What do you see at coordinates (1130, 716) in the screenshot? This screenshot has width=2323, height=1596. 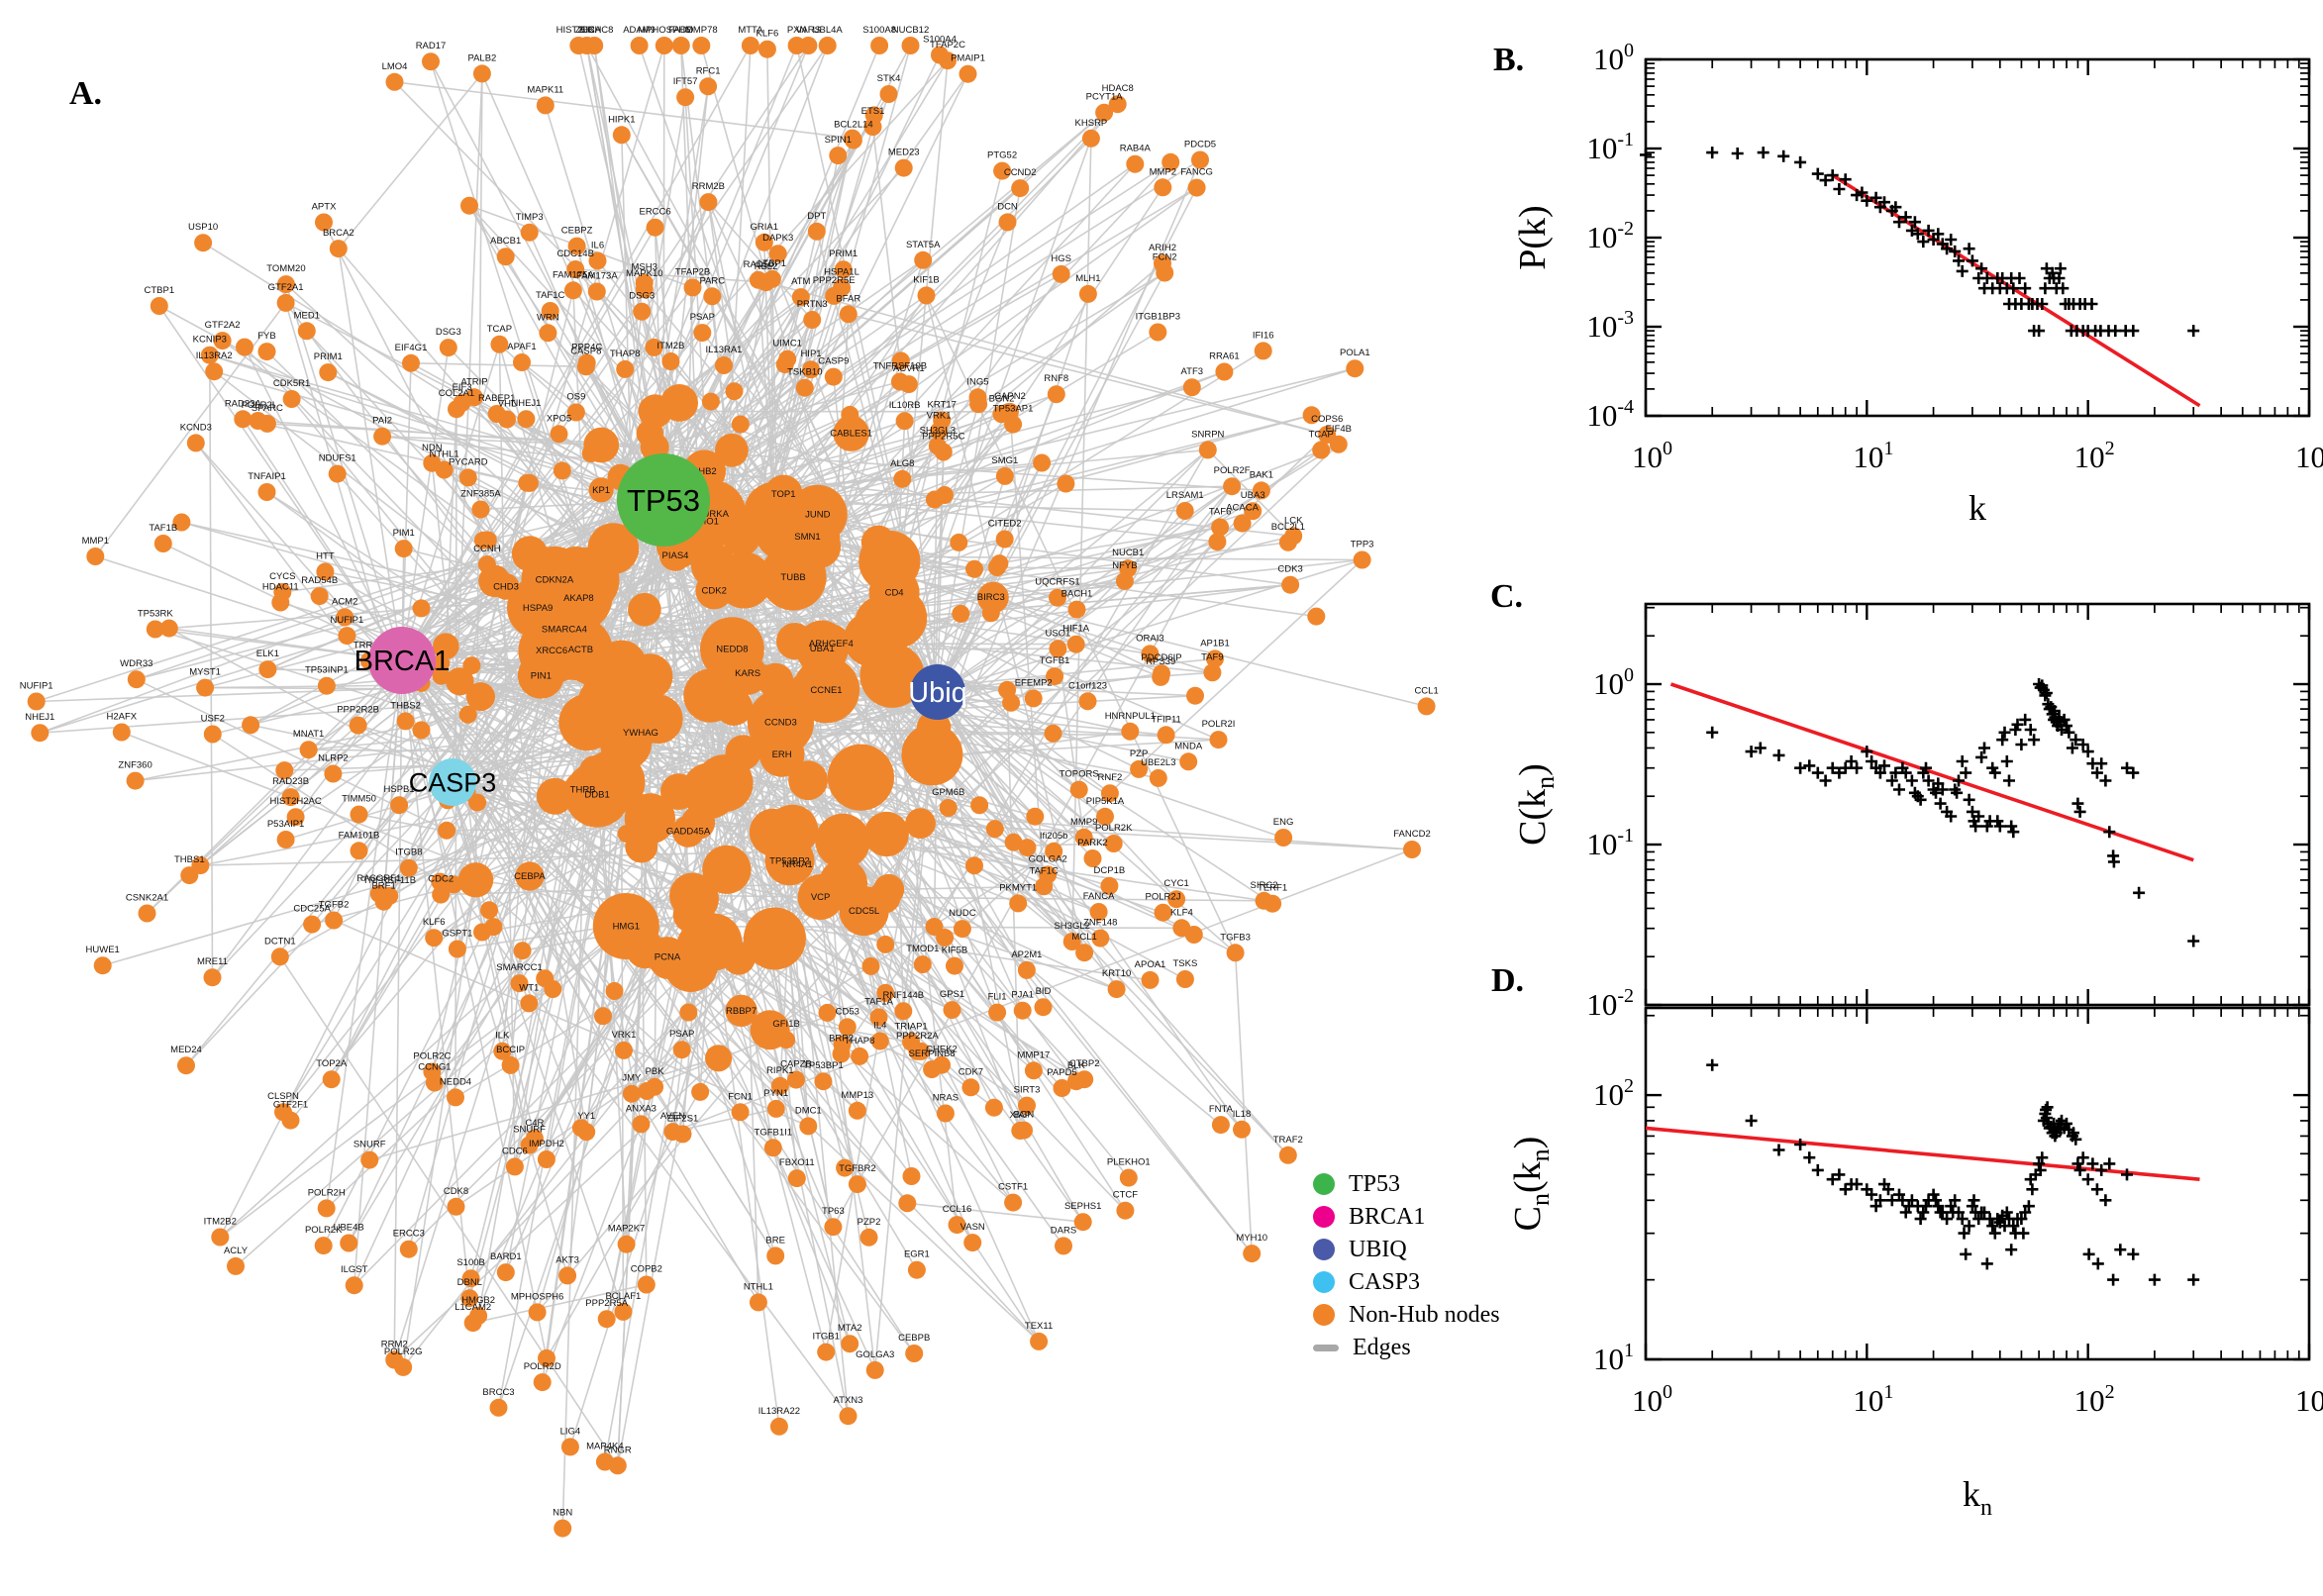 I see `svg-text: HNRNPUL1` at bounding box center [1130, 716].